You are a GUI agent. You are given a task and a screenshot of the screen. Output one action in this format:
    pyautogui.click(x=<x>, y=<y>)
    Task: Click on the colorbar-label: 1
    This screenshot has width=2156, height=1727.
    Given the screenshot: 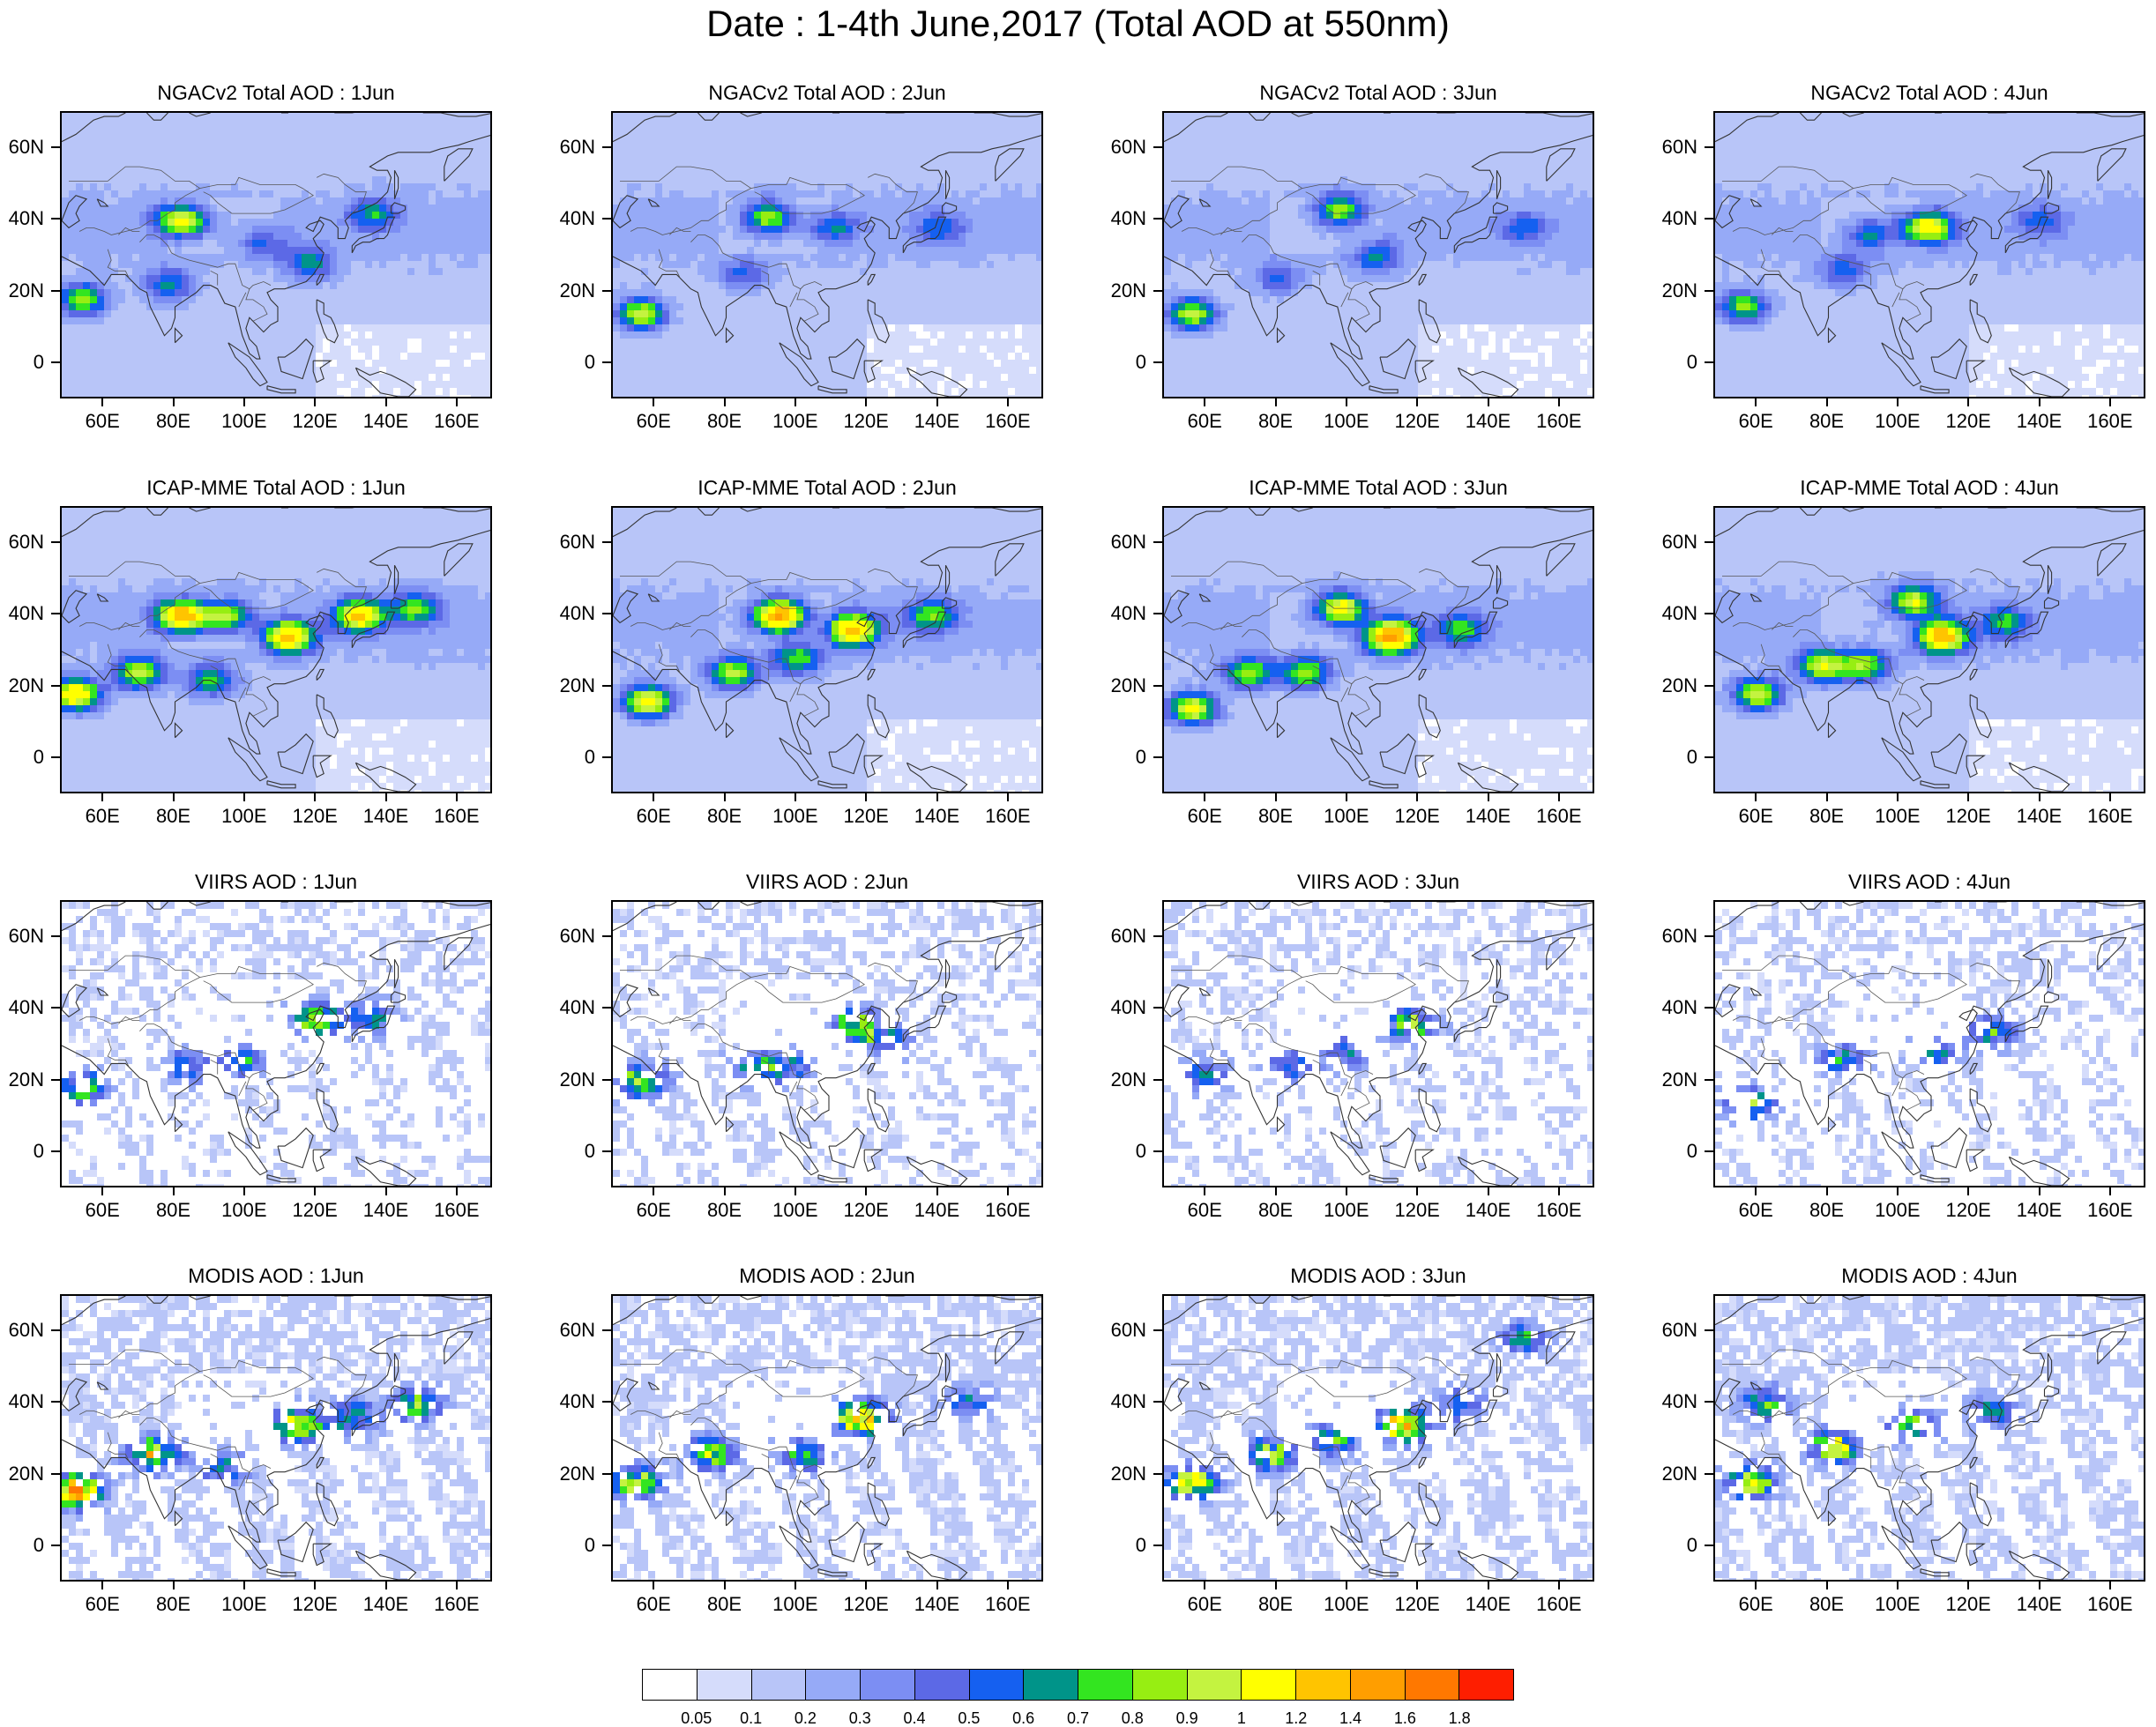 What is the action you would take?
    pyautogui.click(x=1241, y=1718)
    